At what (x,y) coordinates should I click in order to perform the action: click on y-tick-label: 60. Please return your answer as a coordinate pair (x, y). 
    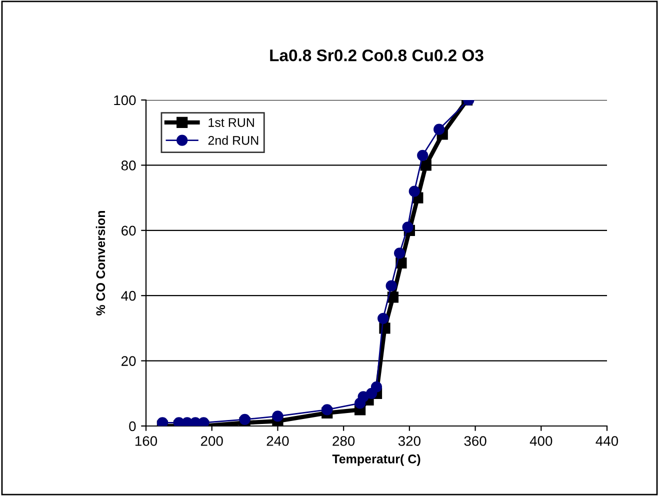
    Looking at the image, I should click on (129, 231).